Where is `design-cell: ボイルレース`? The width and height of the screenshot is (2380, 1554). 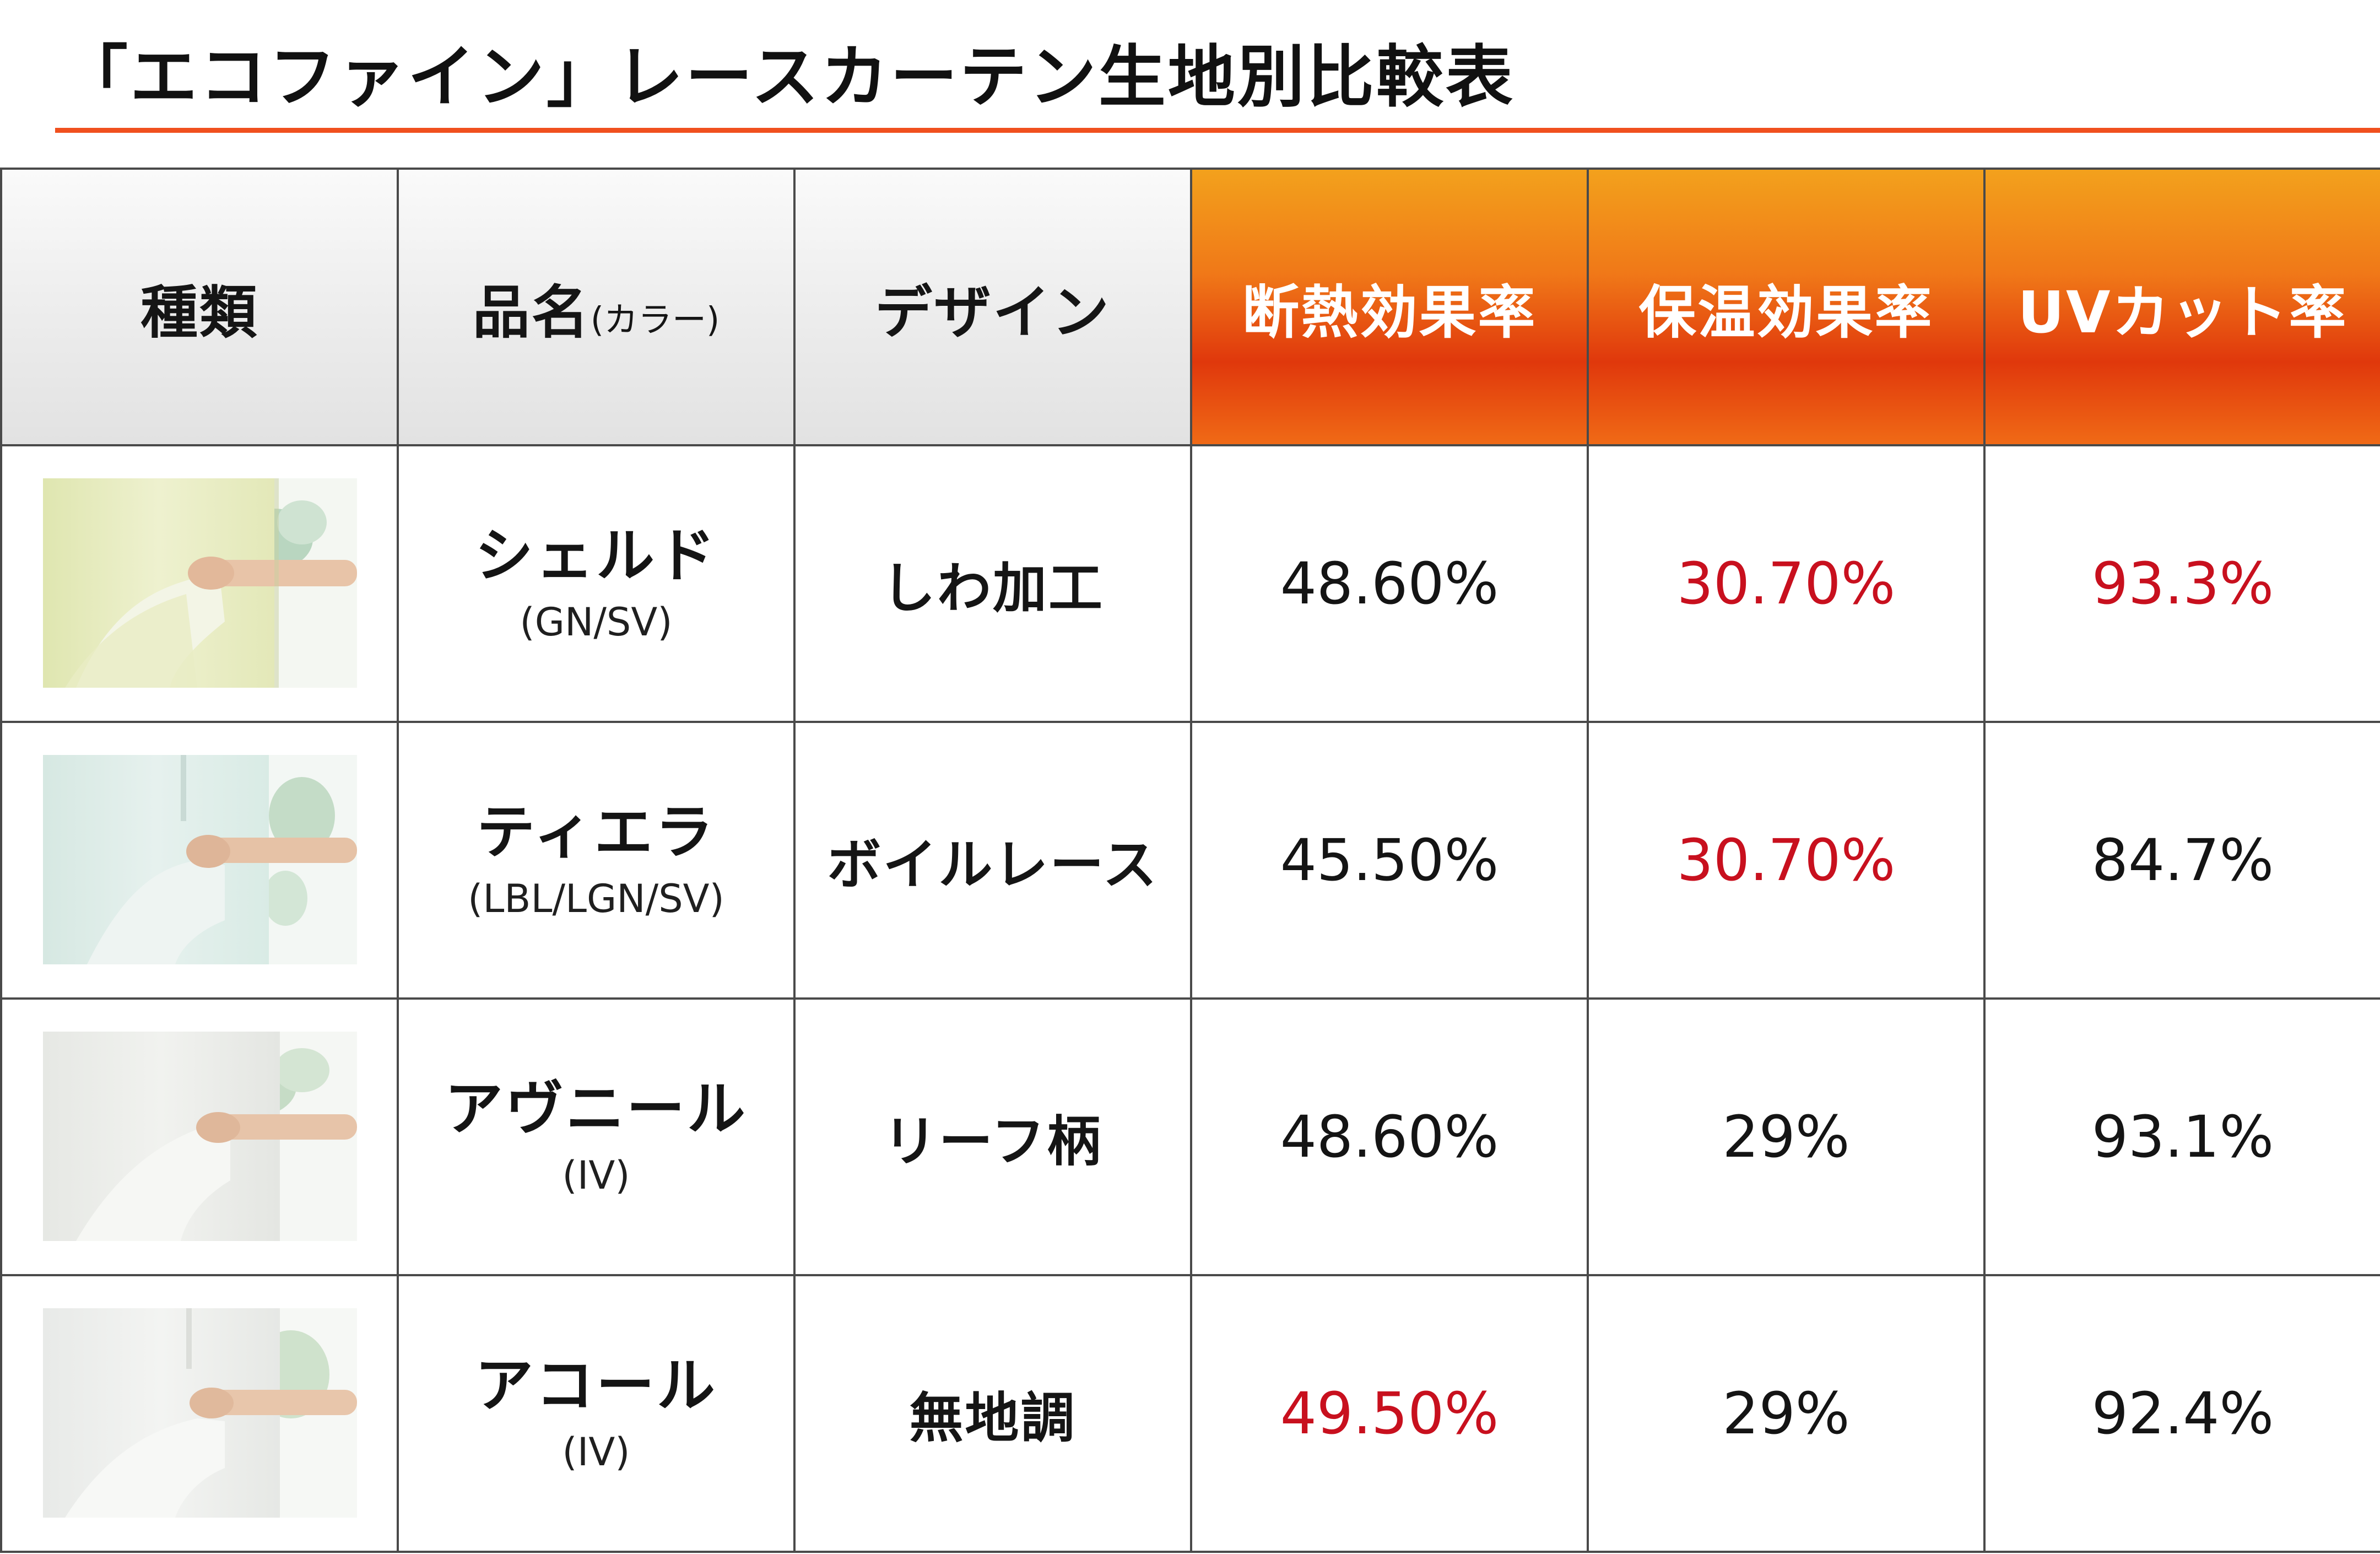
design-cell: ボイルレース is located at coordinates (992, 860).